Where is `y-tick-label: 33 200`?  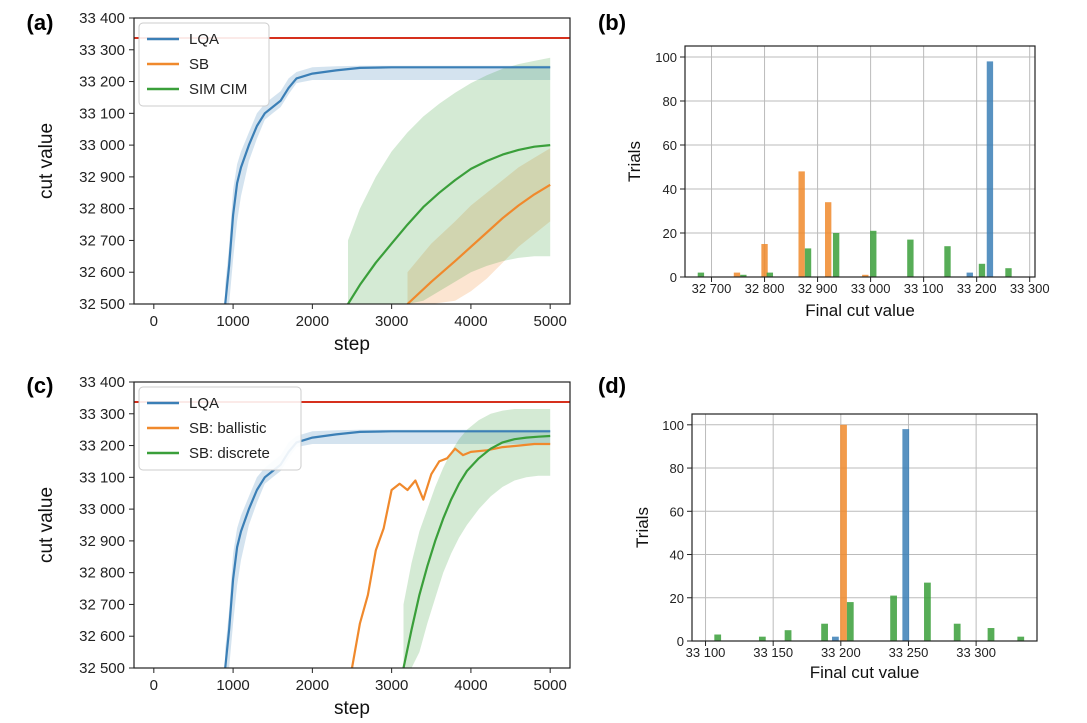
y-tick-label: 33 200 is located at coordinates (102, 82).